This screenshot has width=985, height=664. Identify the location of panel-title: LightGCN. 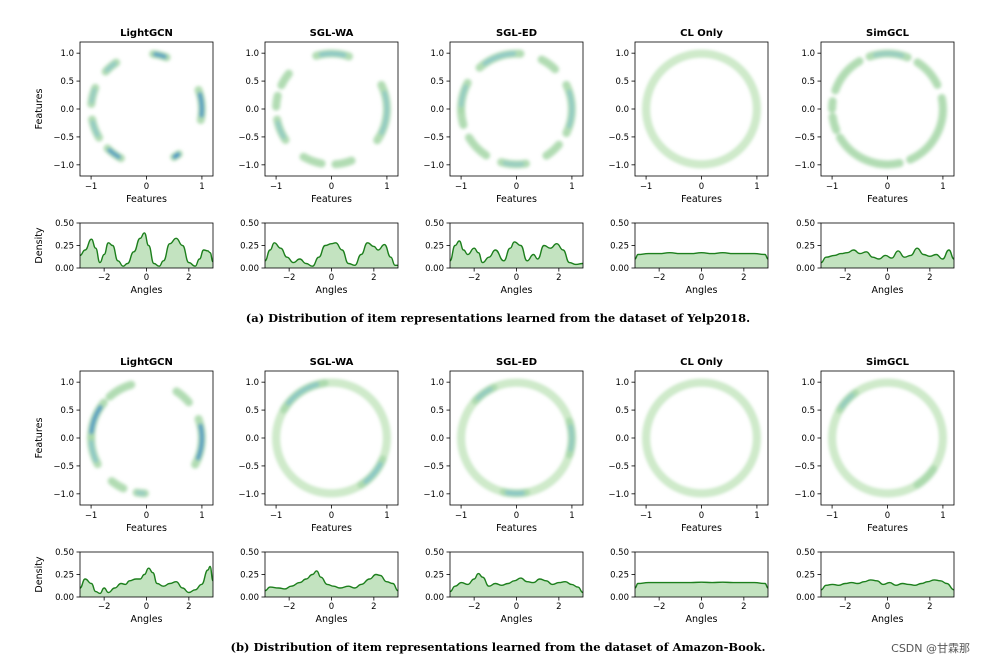
(146, 33).